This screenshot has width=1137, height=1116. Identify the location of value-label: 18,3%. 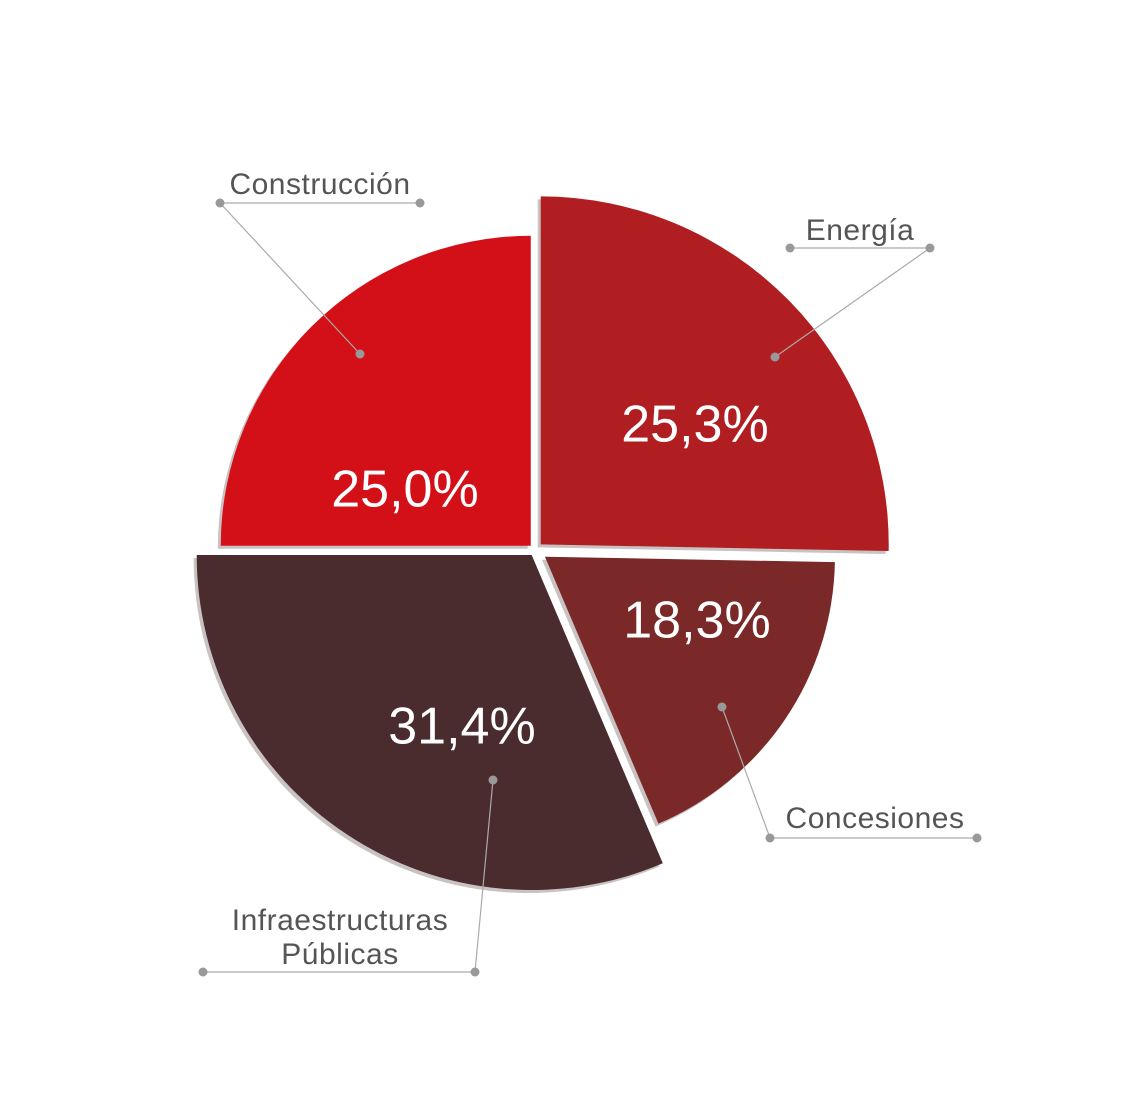
(696, 621).